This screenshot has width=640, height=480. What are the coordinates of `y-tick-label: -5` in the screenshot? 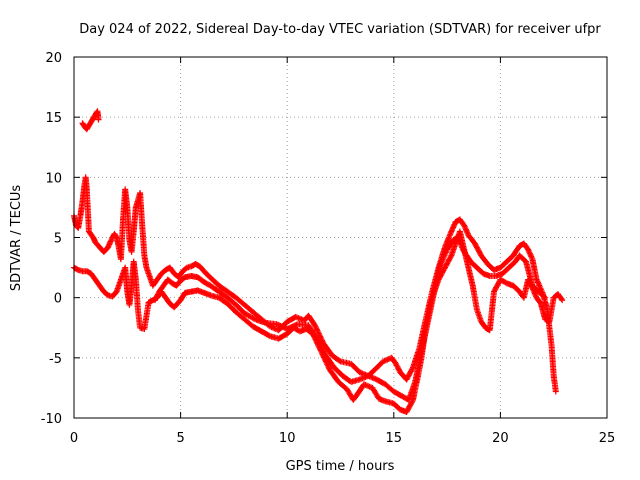 It's located at (55, 359).